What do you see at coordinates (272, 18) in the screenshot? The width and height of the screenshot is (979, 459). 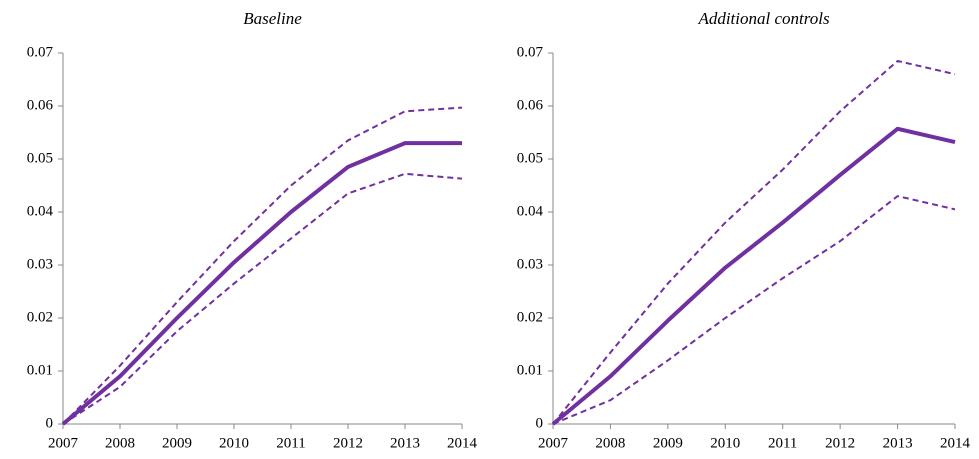 I see `chart-title: Baseline` at bounding box center [272, 18].